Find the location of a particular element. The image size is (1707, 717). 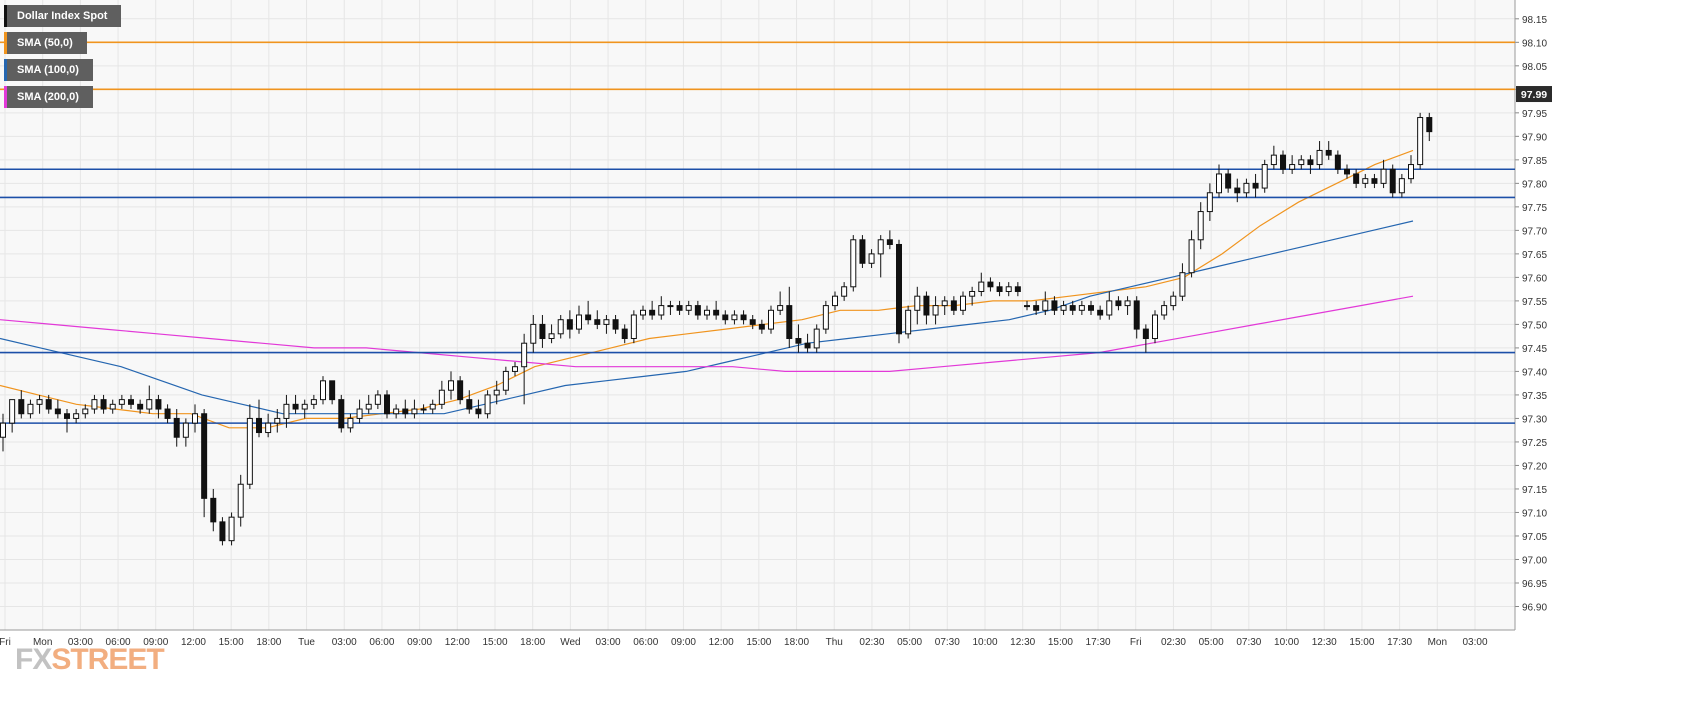

legend-item-sma50: SMA (50,0) is located at coordinates (45, 43).